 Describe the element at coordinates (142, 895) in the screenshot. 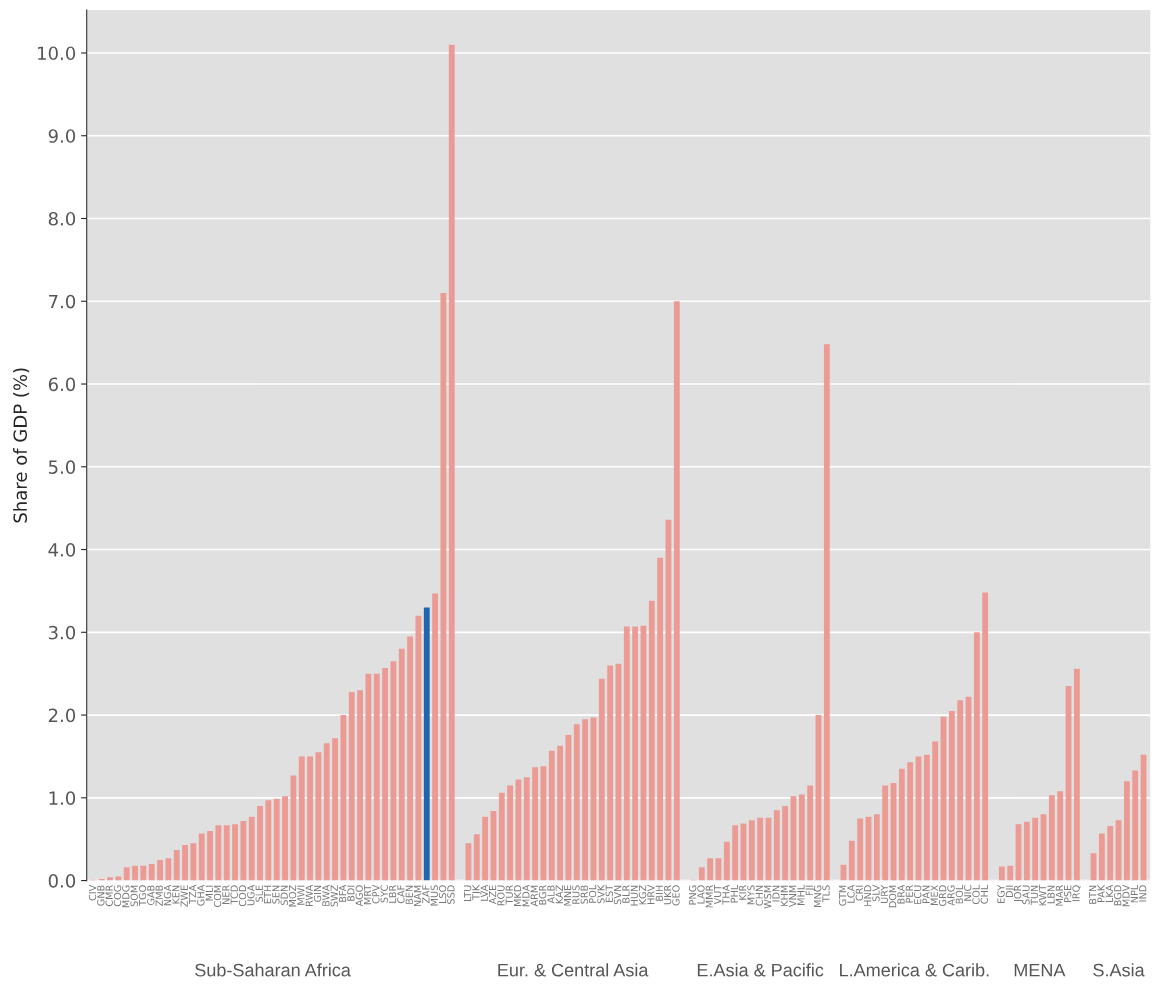

I see `x-tick-label: TGO` at that location.